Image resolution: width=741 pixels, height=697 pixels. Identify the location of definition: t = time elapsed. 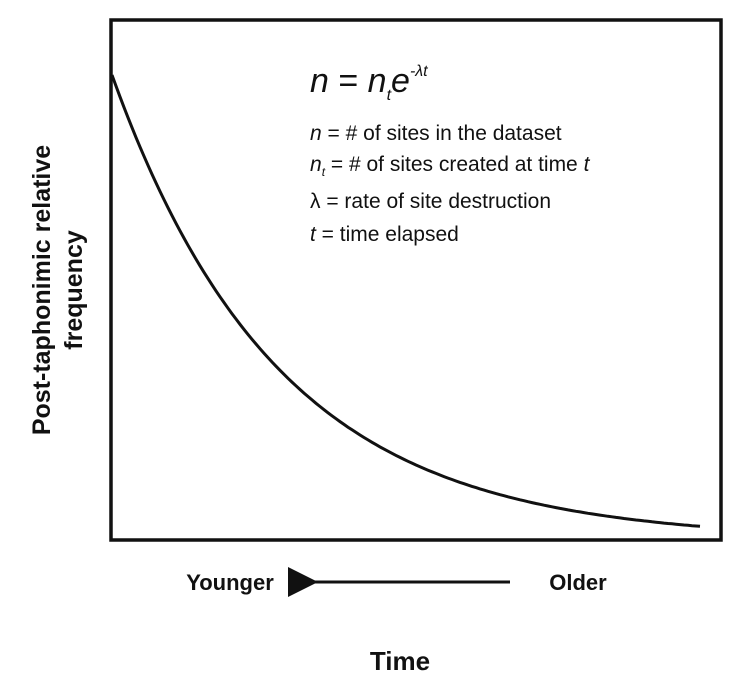
(384, 234).